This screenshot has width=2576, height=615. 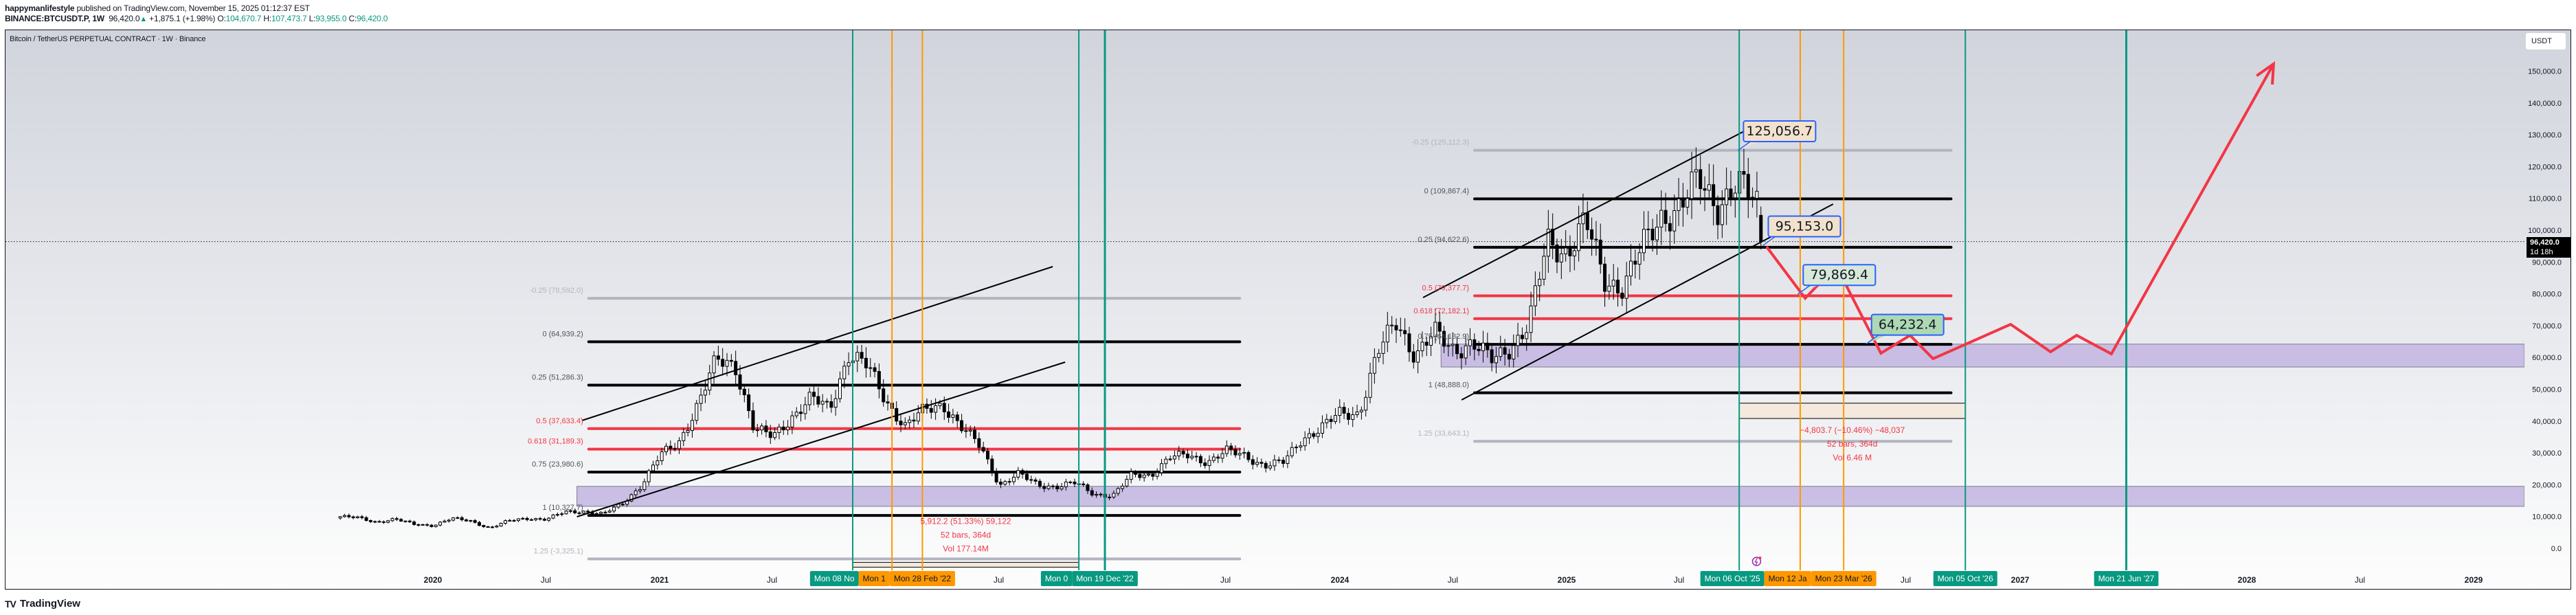 What do you see at coordinates (2545, 167) in the screenshot?
I see `price-axis-tick: 120,000.0` at bounding box center [2545, 167].